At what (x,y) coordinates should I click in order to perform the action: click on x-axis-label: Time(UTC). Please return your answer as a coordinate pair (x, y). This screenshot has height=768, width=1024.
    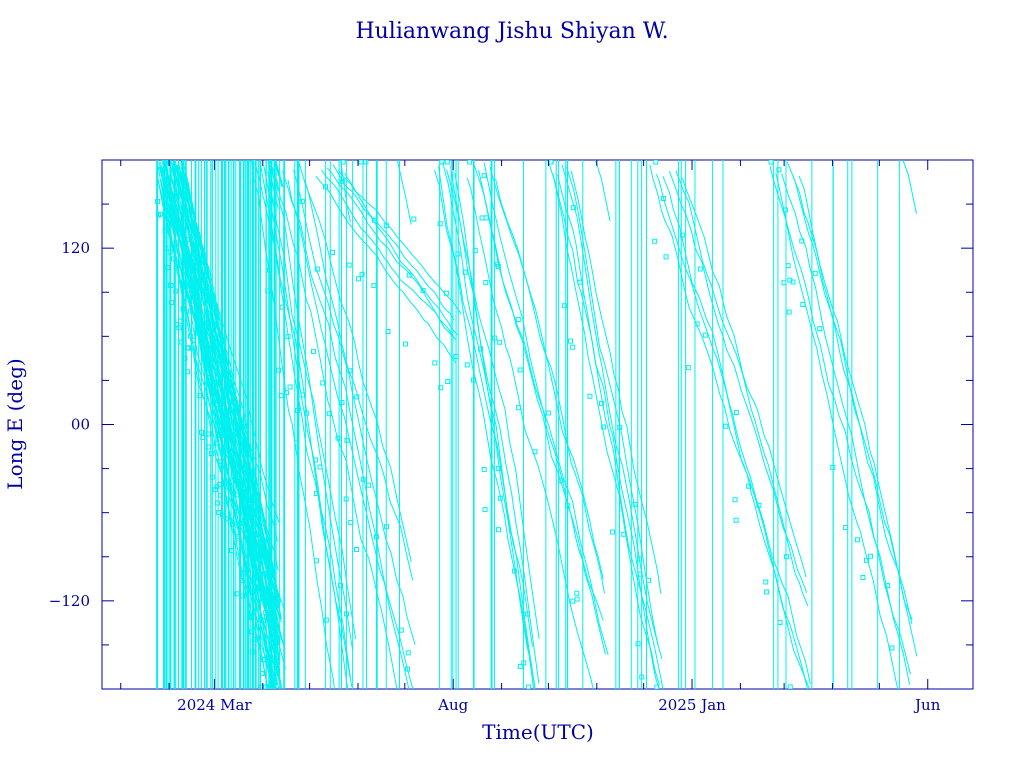
    Looking at the image, I should click on (538, 732).